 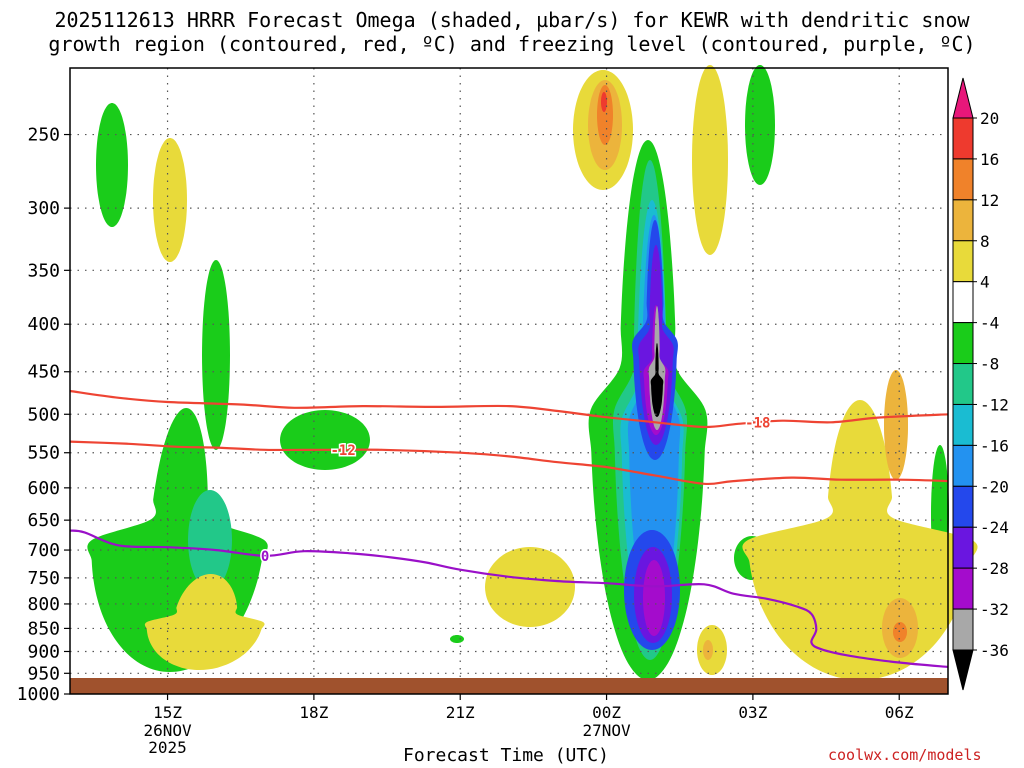 What do you see at coordinates (757, 423) in the screenshot?
I see `dgz-contour--18-label: -18` at bounding box center [757, 423].